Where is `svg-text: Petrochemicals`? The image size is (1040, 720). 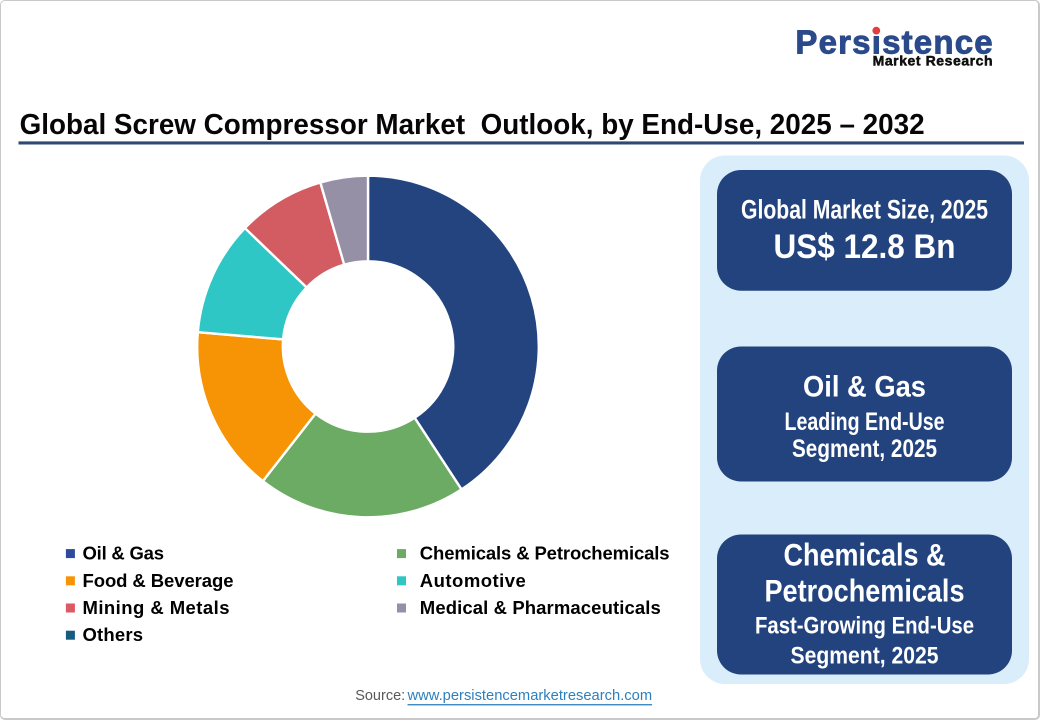
svg-text: Petrochemicals is located at coordinates (865, 591).